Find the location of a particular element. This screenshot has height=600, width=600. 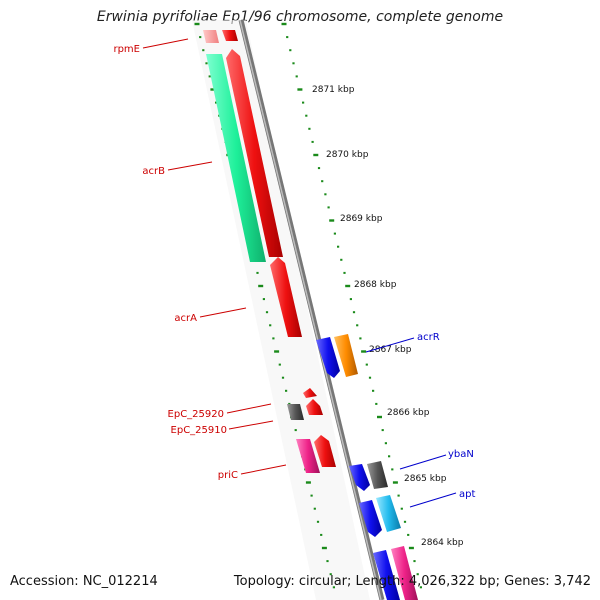

gene-pric-red is located at coordinates (325, 451).